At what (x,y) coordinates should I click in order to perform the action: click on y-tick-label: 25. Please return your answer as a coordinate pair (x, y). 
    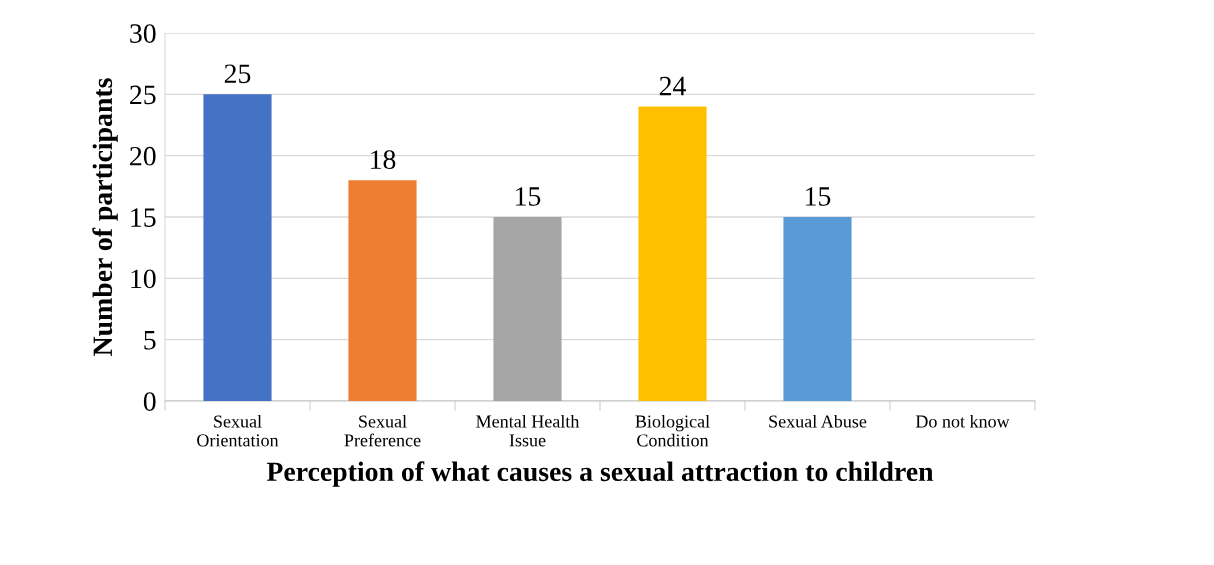
    Looking at the image, I should click on (143, 95).